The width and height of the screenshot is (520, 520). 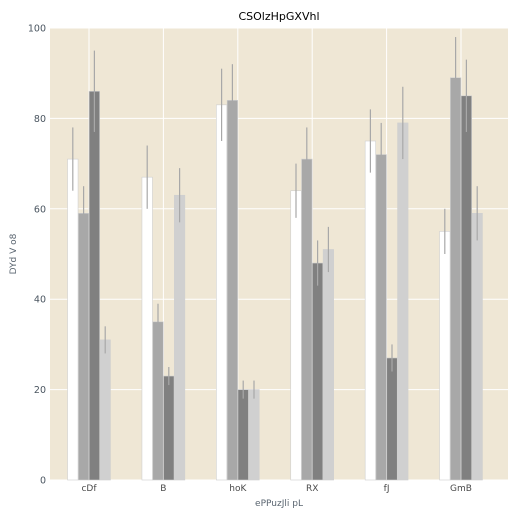 I want to click on x-tick-label: hoK, so click(x=238, y=489).